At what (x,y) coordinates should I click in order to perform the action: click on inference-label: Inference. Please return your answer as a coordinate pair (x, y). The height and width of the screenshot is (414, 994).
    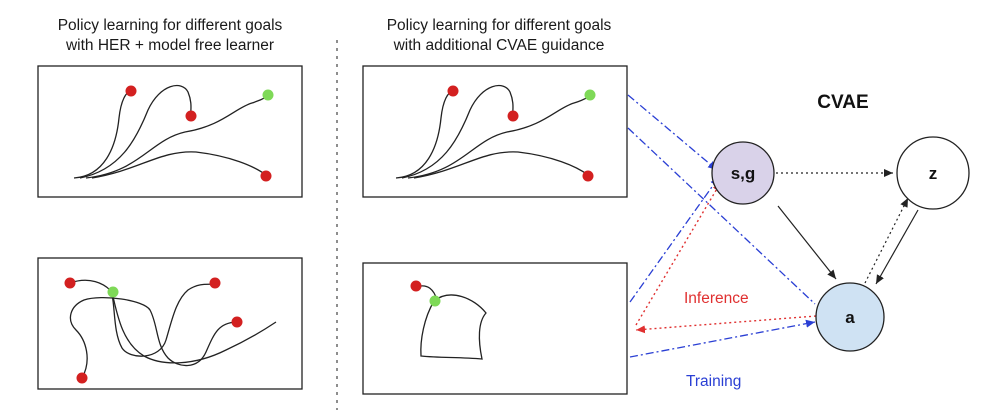
    Looking at the image, I should click on (716, 298).